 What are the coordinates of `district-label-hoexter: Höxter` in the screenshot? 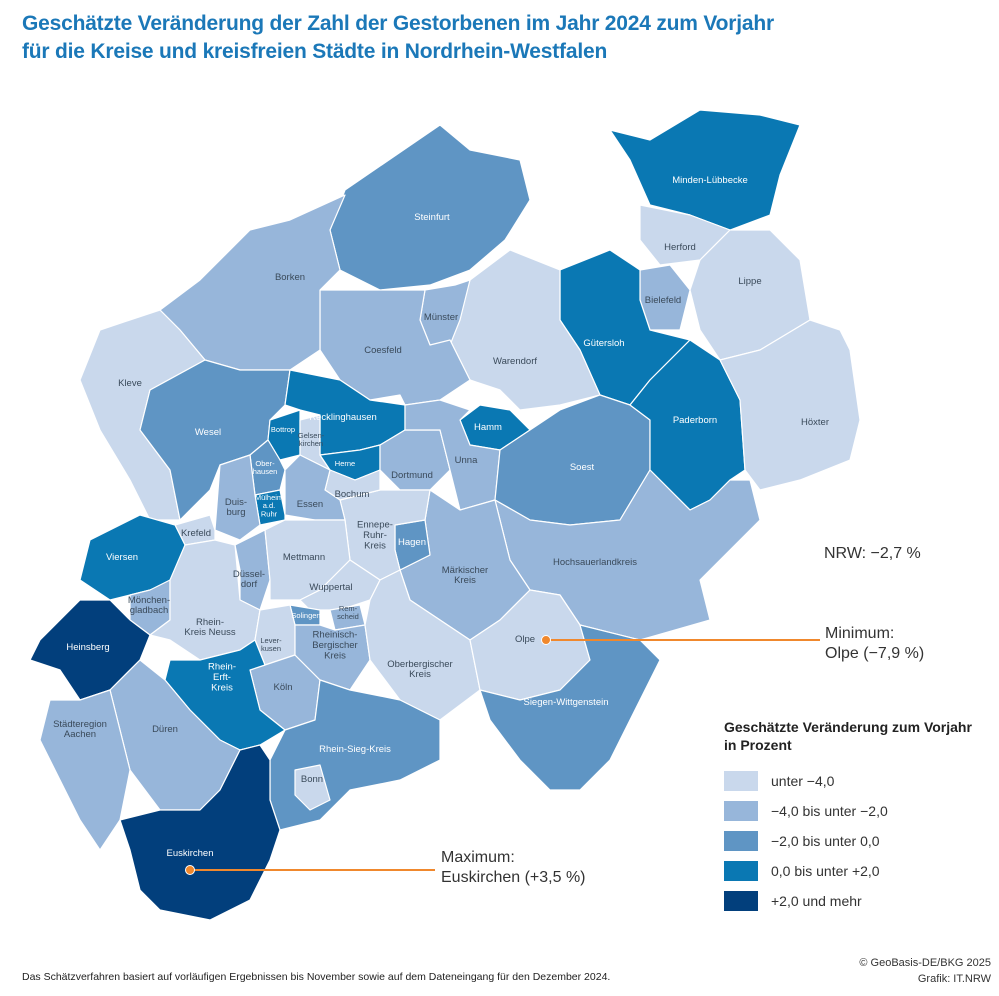 It's located at (815, 422).